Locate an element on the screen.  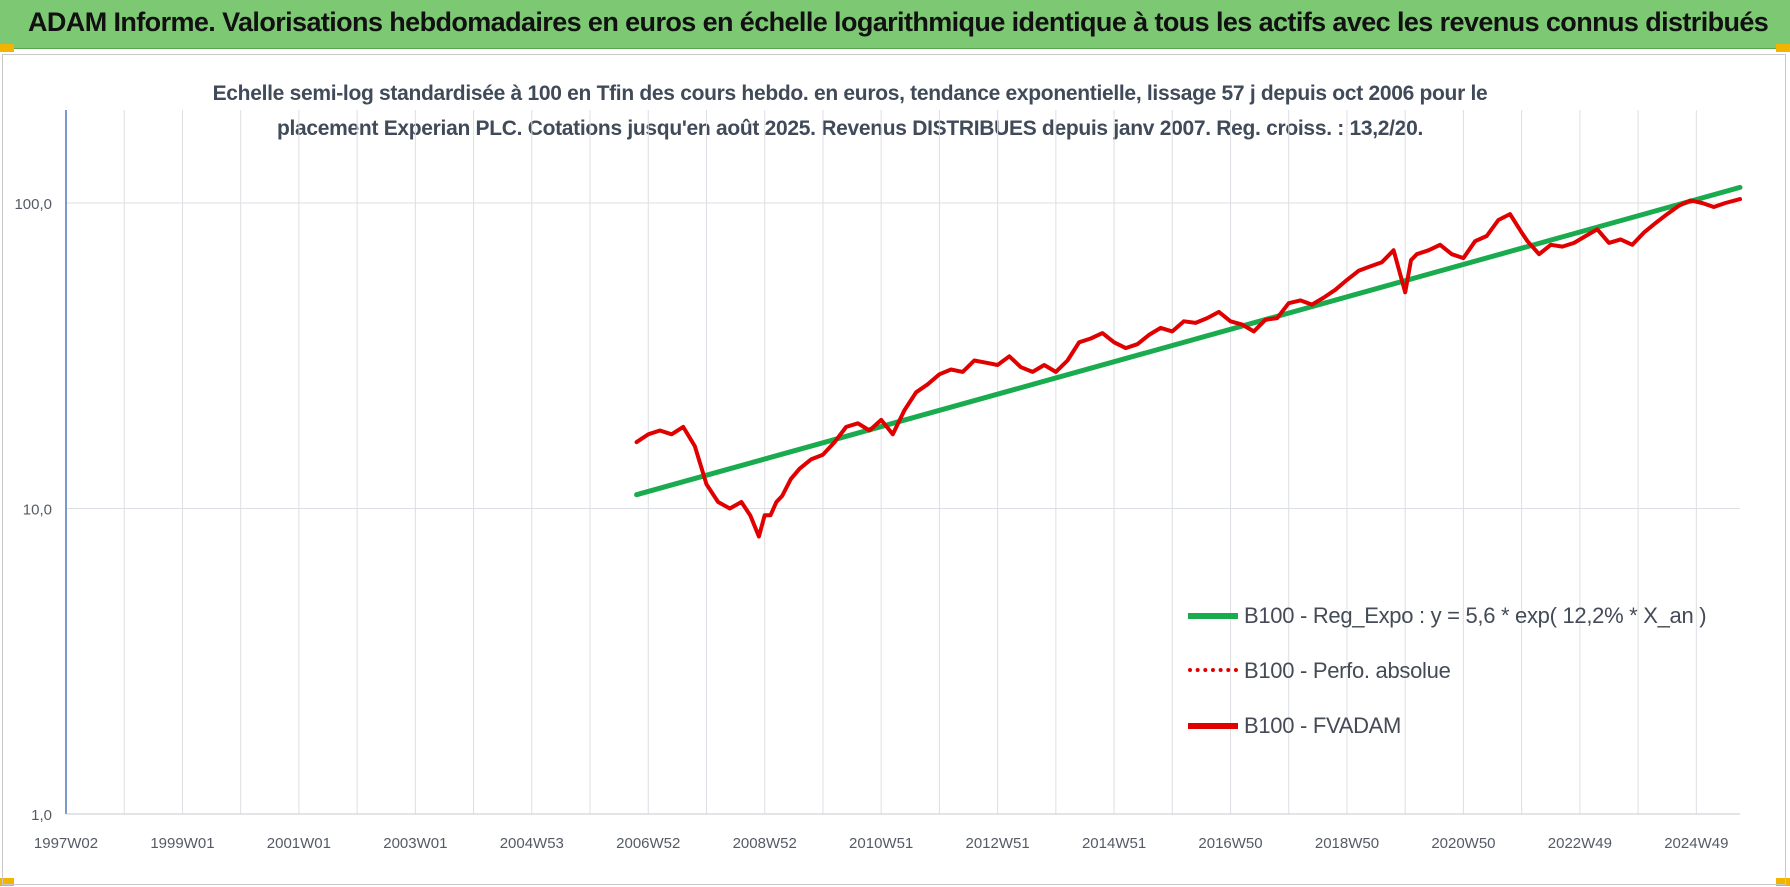
legend-label-fvadam: B100 - FVADAM is located at coordinates (1323, 725).